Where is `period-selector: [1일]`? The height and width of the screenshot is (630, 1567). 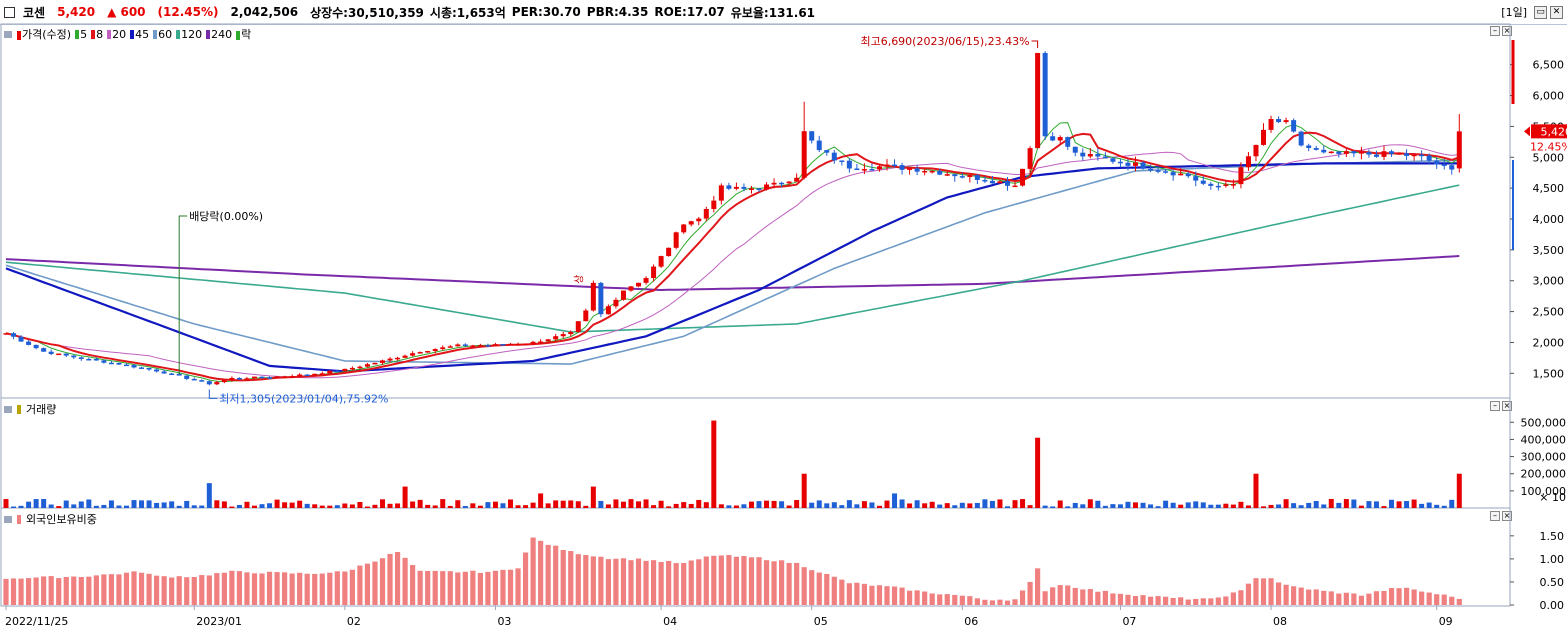 period-selector: [1일] is located at coordinates (1514, 12).